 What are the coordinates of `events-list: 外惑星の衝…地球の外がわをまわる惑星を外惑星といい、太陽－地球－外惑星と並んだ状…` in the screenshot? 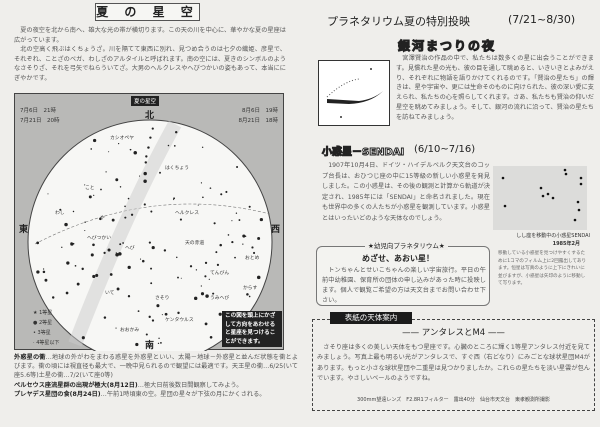 It's located at (156, 376).